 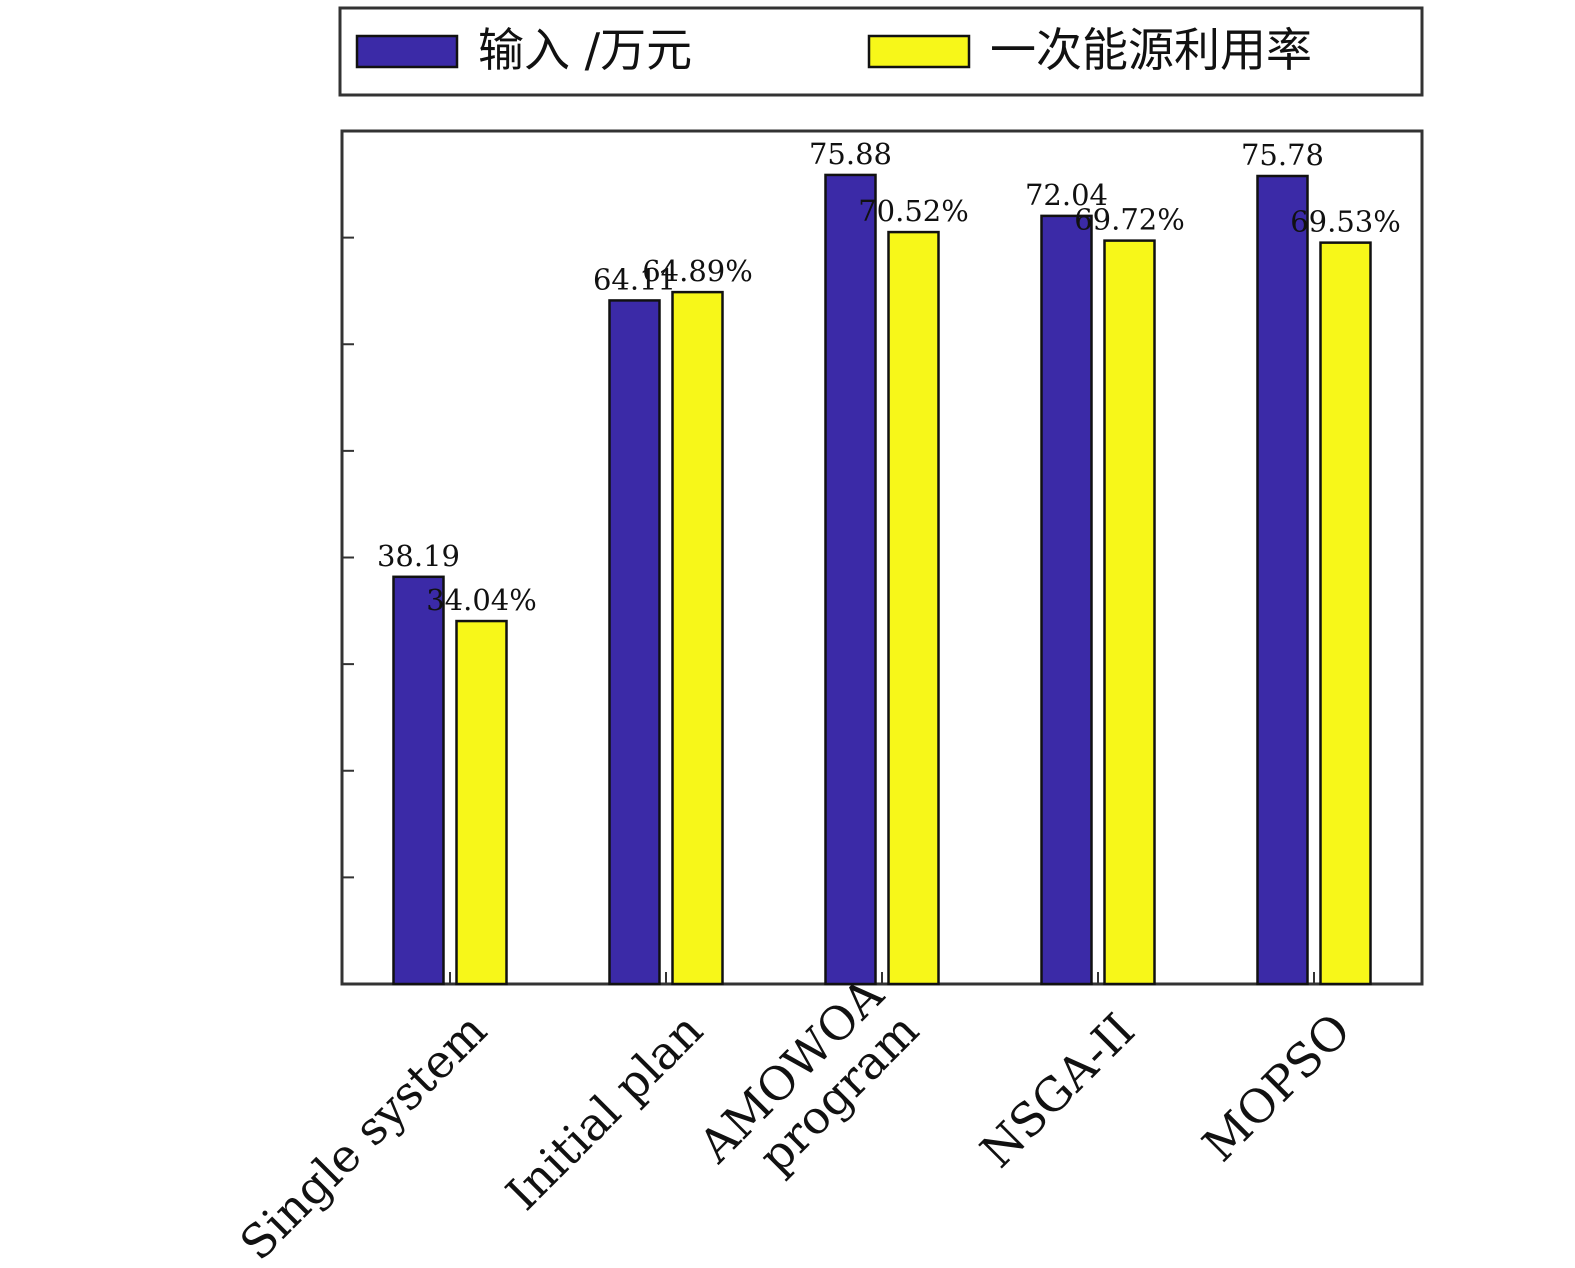 I want to click on y-ticks, so click(x=348, y=557).